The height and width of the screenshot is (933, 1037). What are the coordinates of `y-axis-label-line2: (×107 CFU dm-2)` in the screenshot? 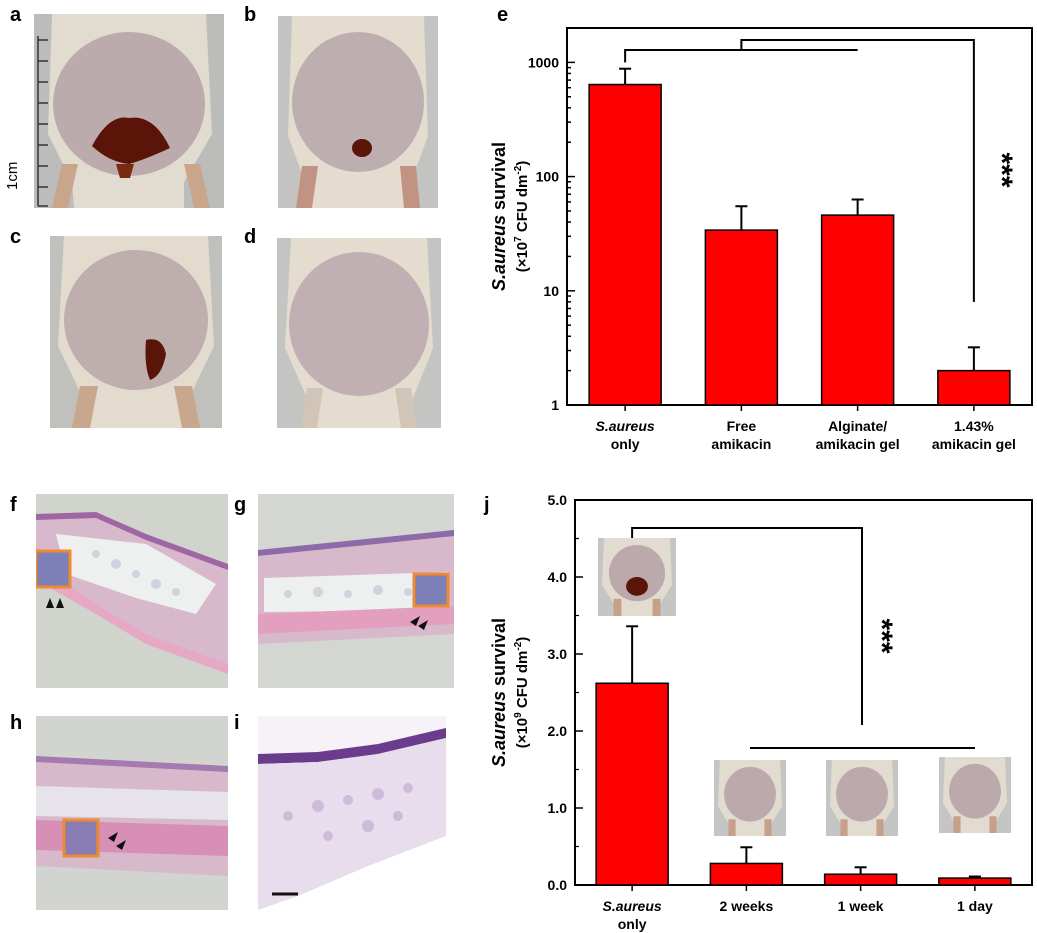 It's located at (522, 217).